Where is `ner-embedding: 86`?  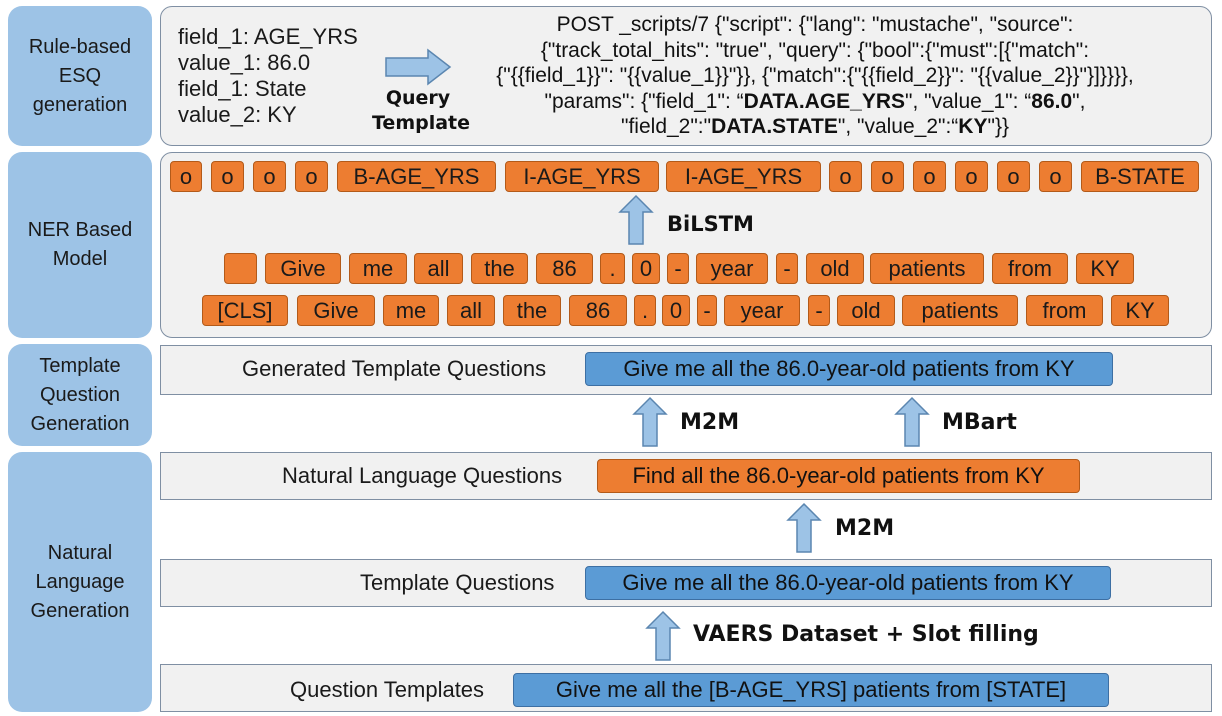 ner-embedding: 86 is located at coordinates (564, 268).